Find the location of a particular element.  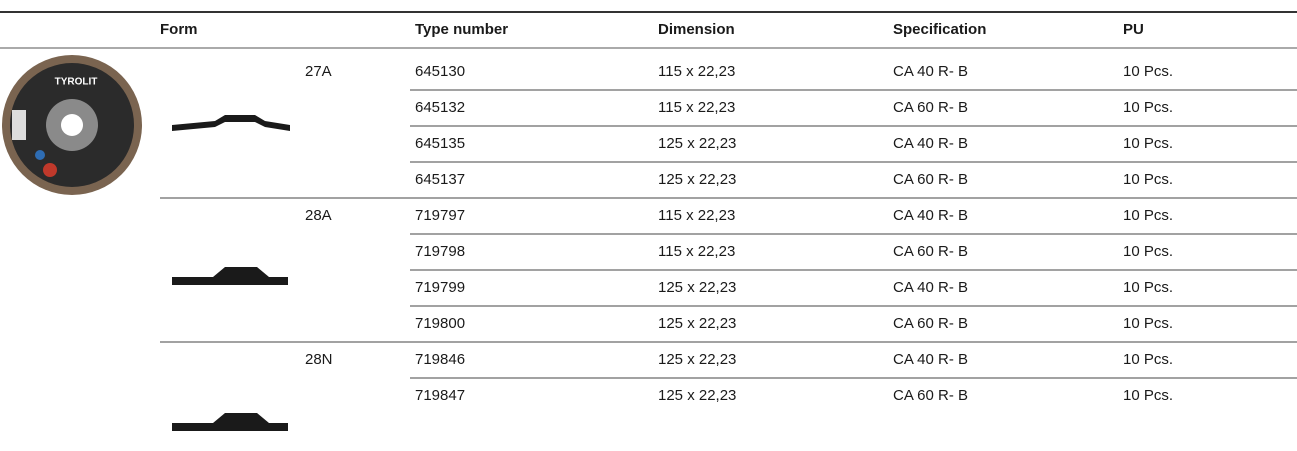

cell: 645132 is located at coordinates (440, 107).